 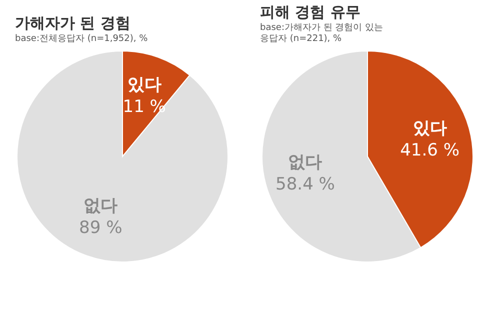 What do you see at coordinates (144, 106) in the screenshot?
I see `data-label: 11 %` at bounding box center [144, 106].